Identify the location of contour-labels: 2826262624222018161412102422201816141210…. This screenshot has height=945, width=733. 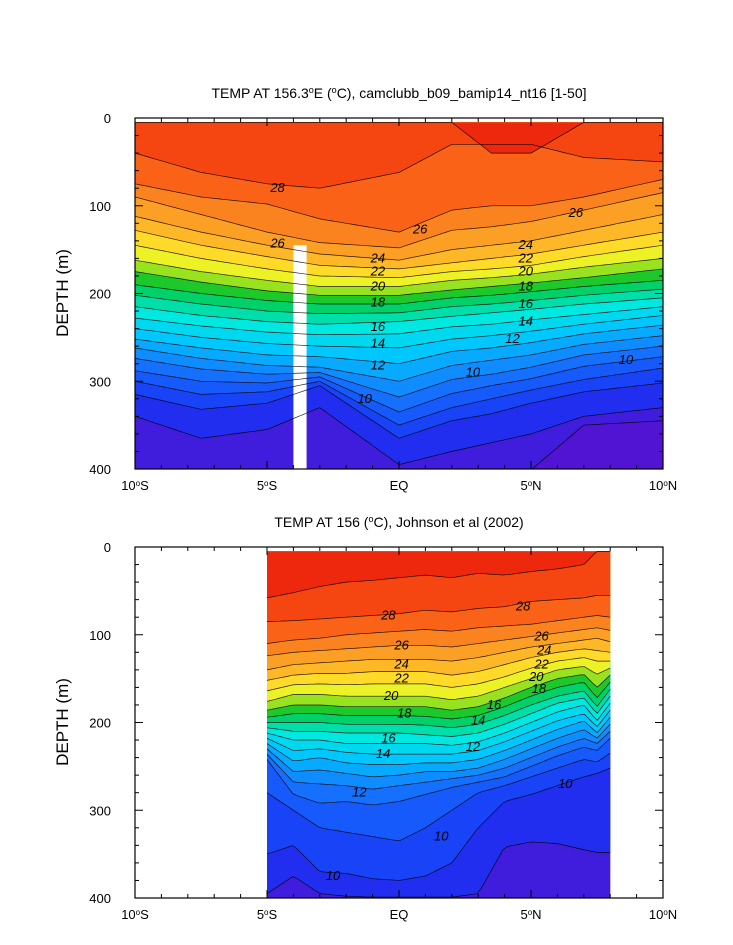
(451, 293).